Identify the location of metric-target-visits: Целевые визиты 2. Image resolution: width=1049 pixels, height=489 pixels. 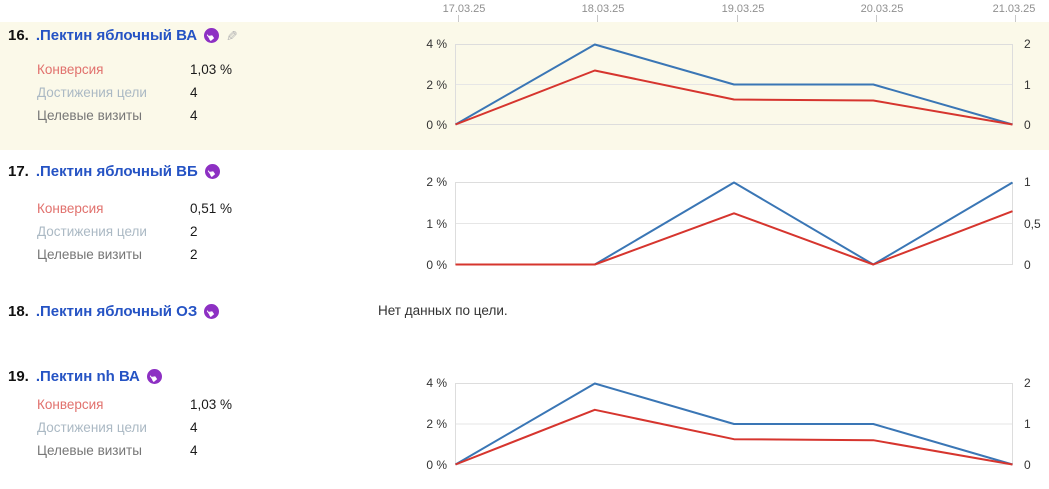
(134, 254).